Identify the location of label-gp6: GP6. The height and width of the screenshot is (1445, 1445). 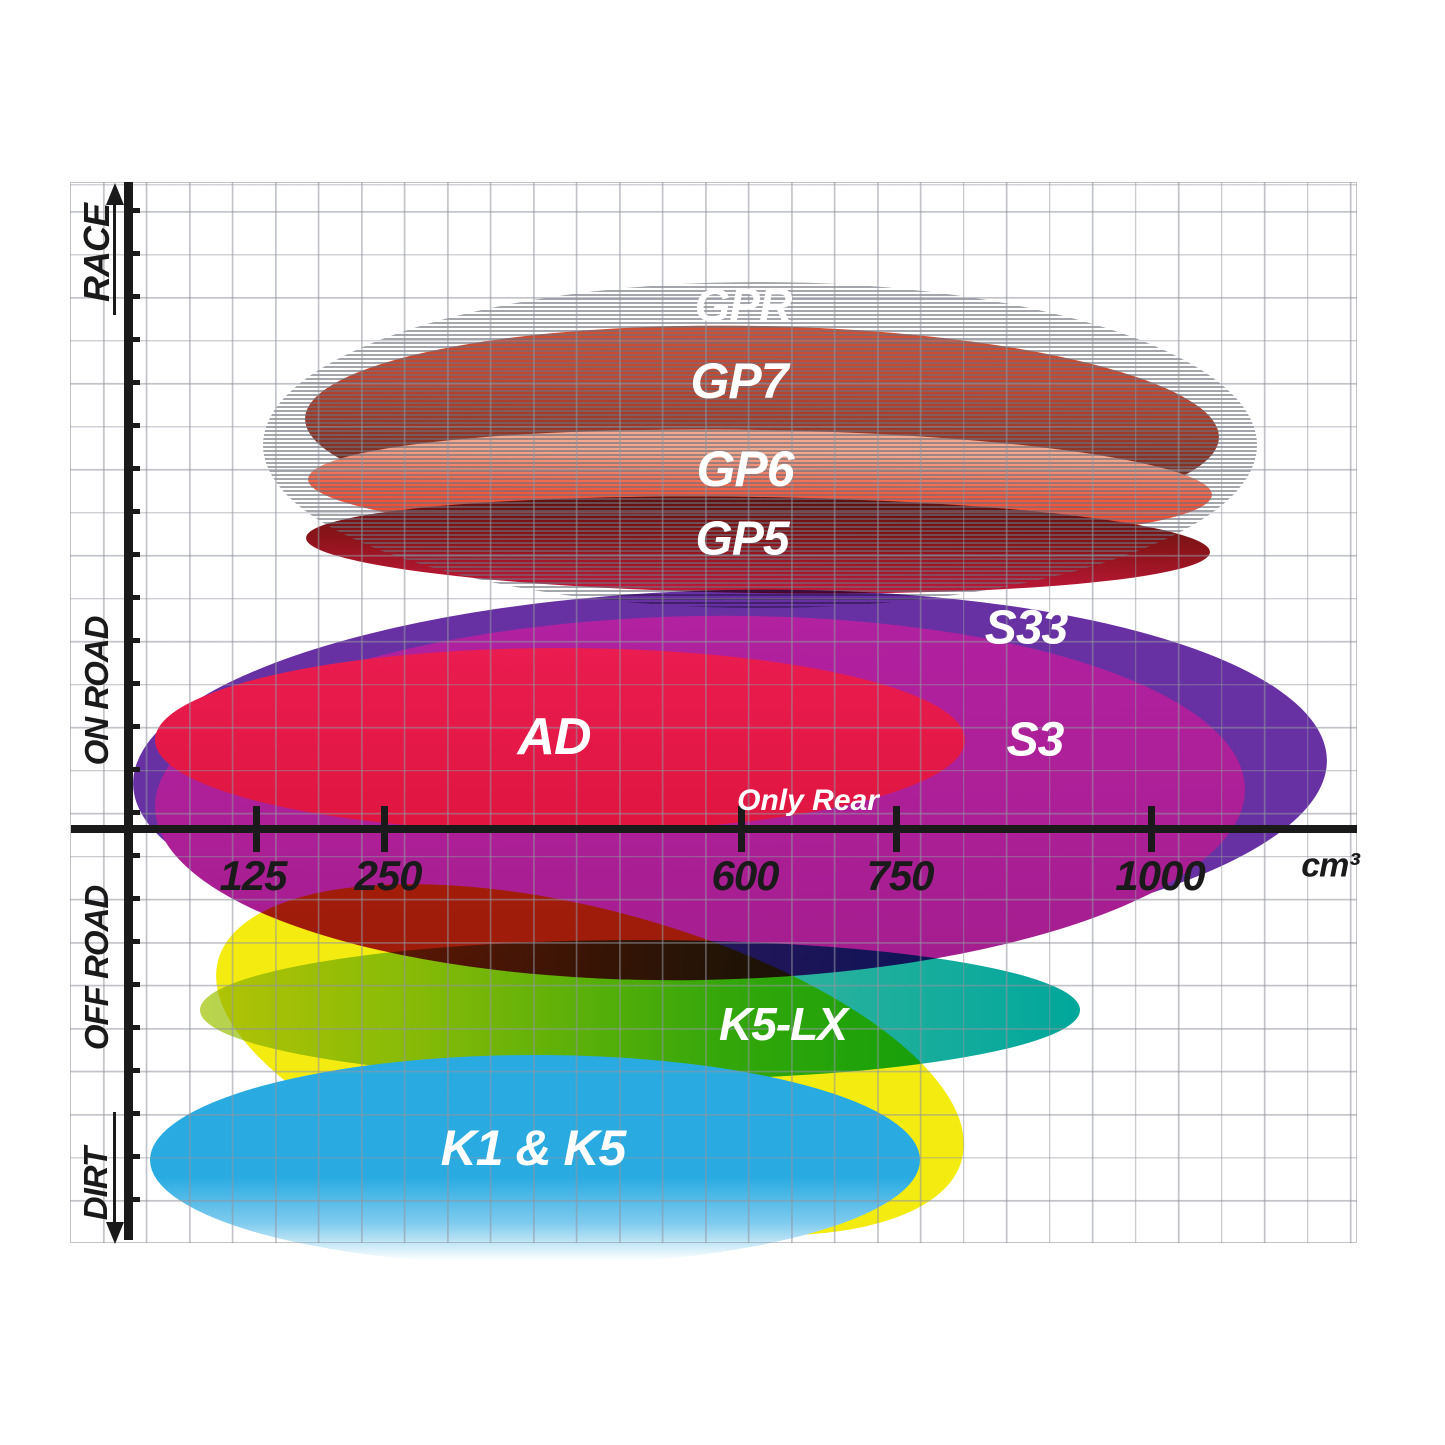
(745, 469).